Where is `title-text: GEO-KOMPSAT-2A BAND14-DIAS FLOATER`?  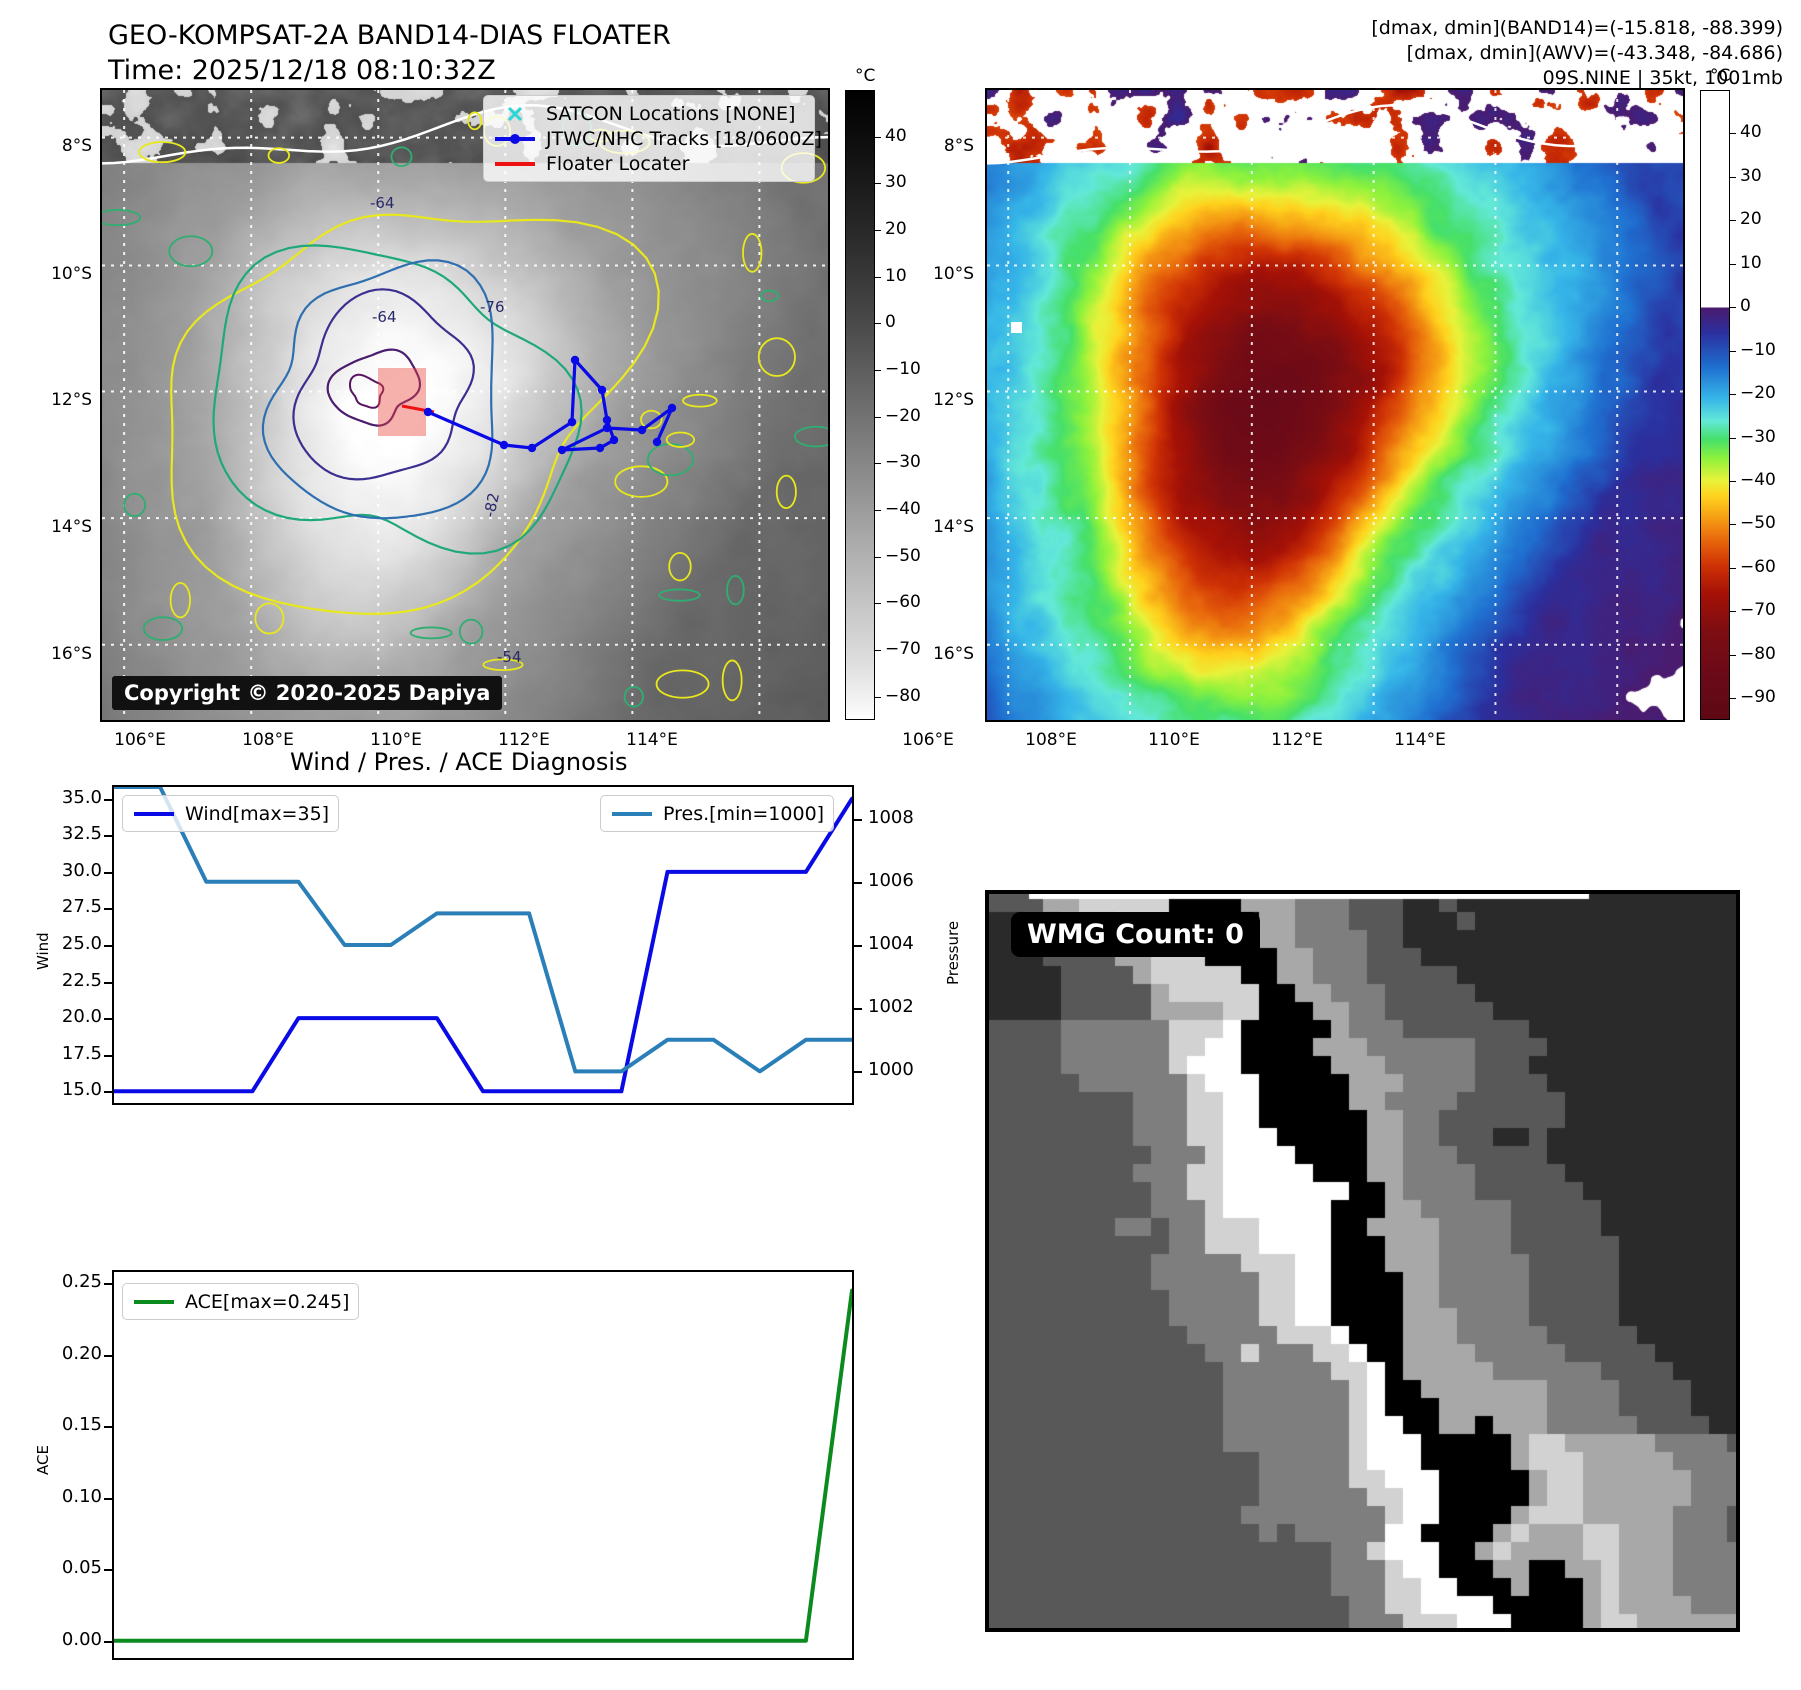
title-text: GEO-KOMPSAT-2A BAND14-DIAS FLOATER is located at coordinates (389, 35).